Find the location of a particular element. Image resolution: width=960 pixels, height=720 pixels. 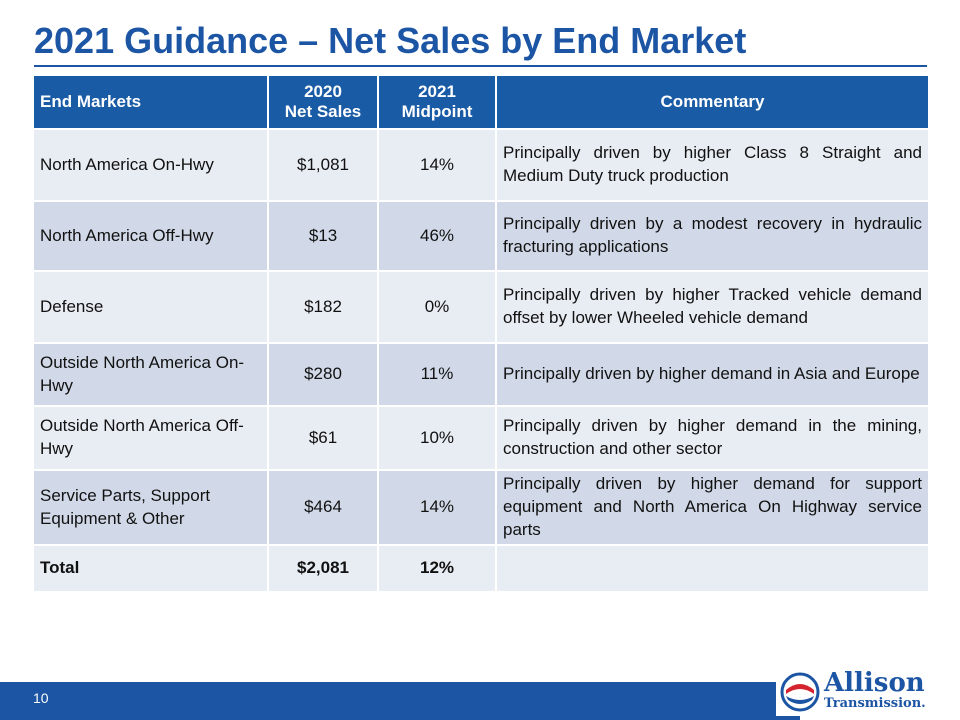

logo-wordmark: Allison is located at coordinates (874, 683).